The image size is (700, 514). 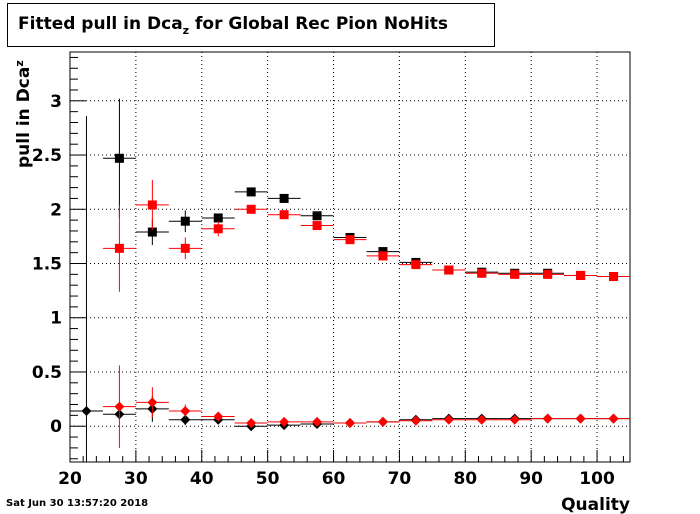 I want to click on y-tick-label: 2, so click(x=56, y=210).